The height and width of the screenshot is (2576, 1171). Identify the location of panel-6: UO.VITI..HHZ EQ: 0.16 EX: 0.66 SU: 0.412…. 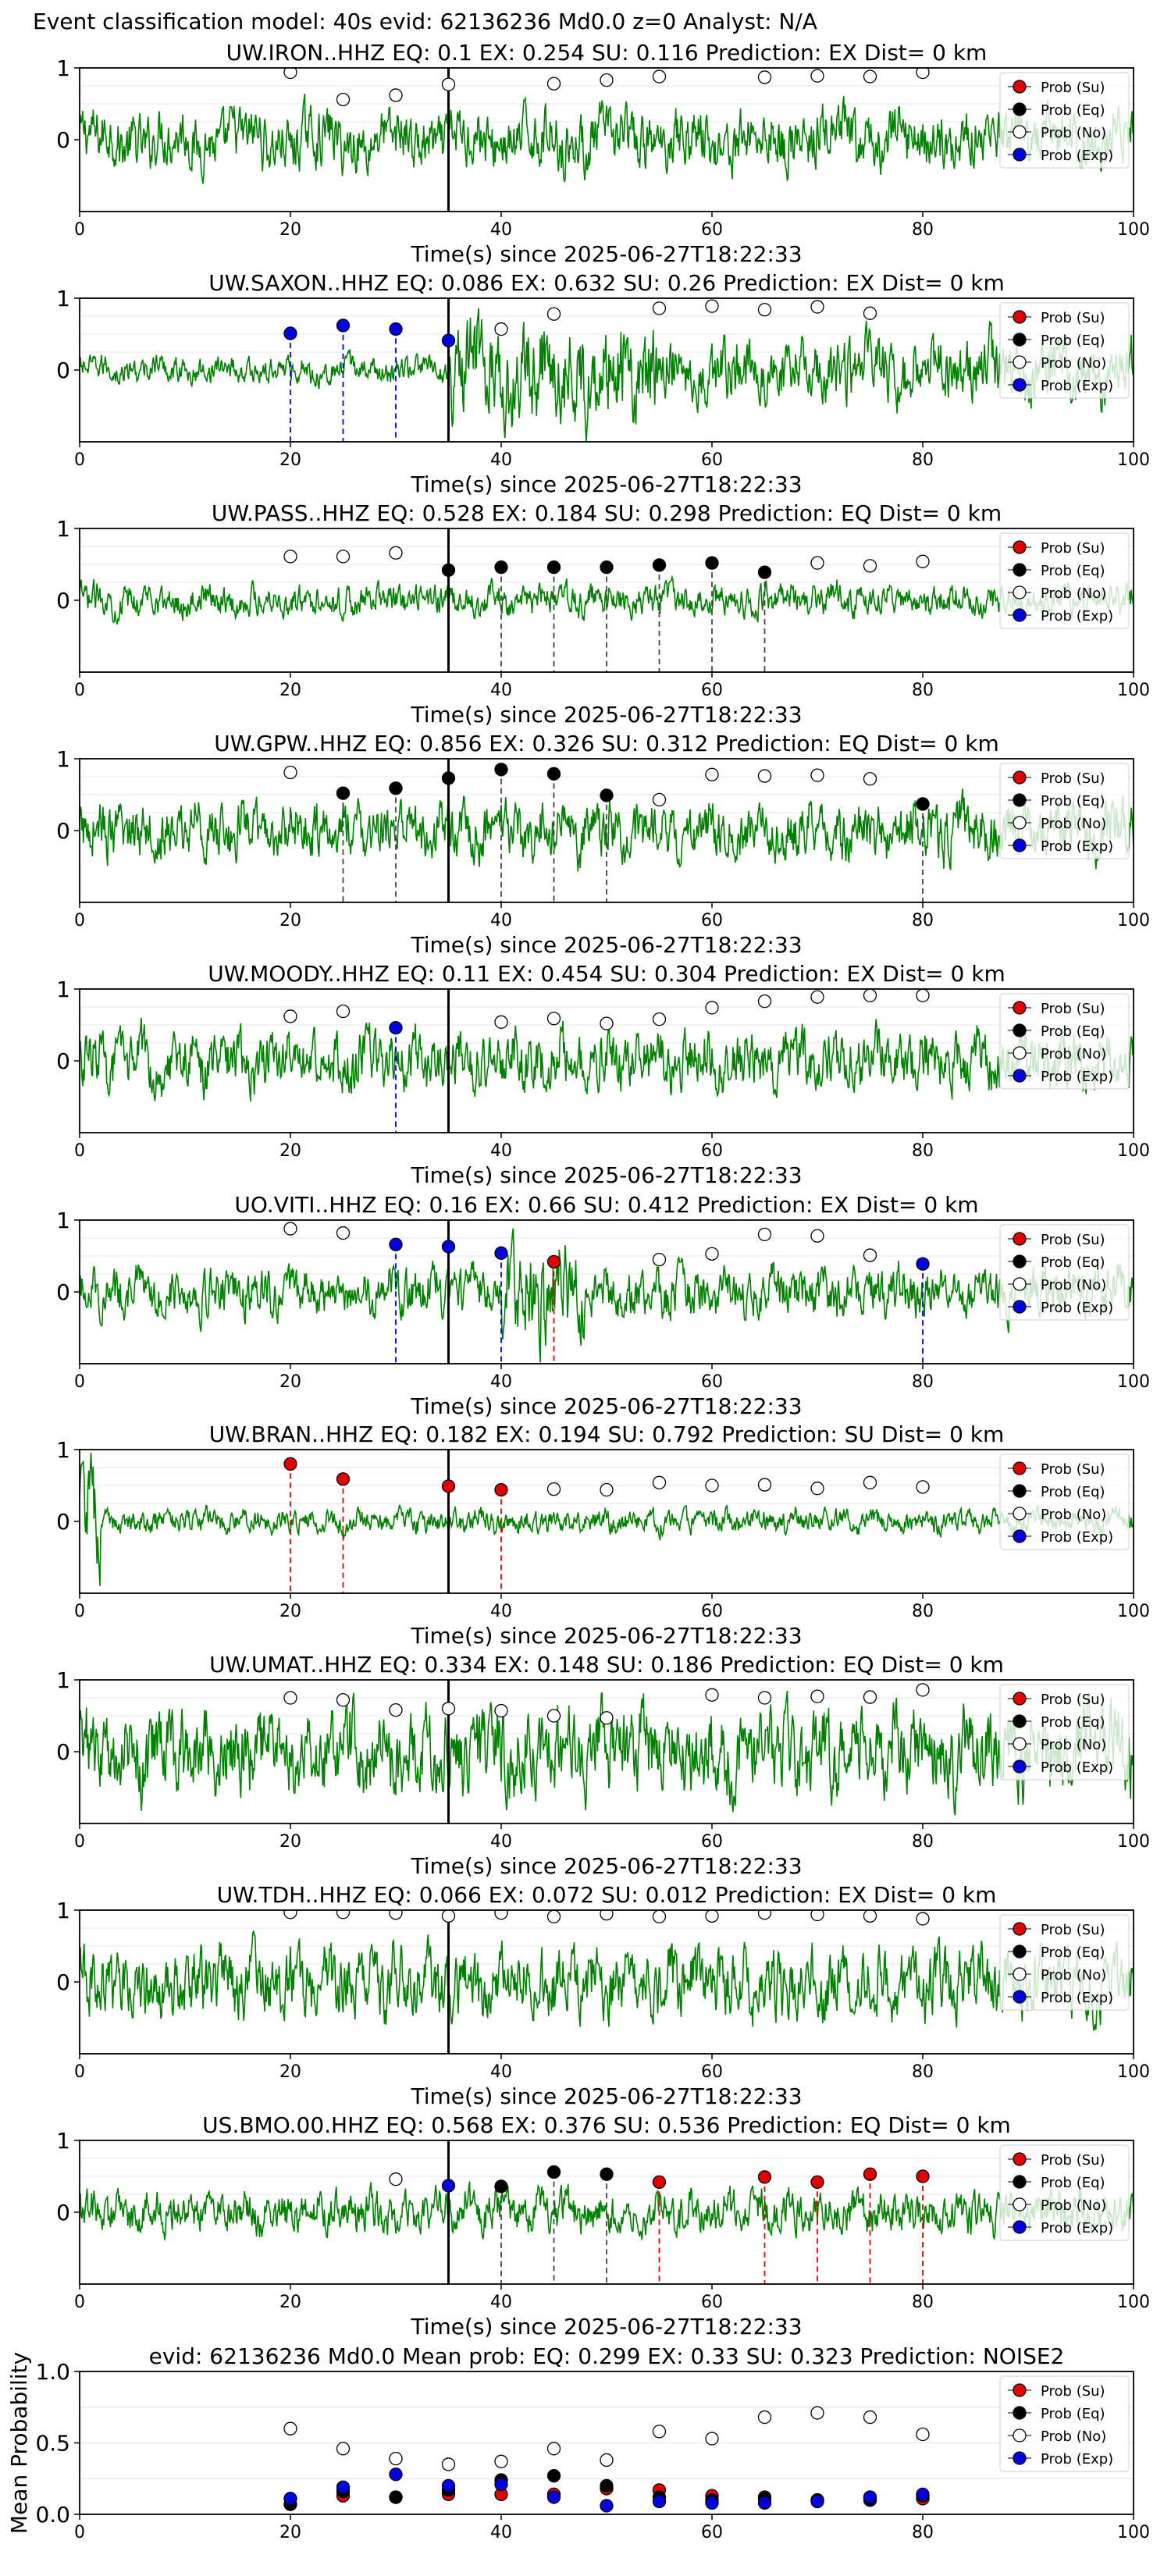
(603, 1305).